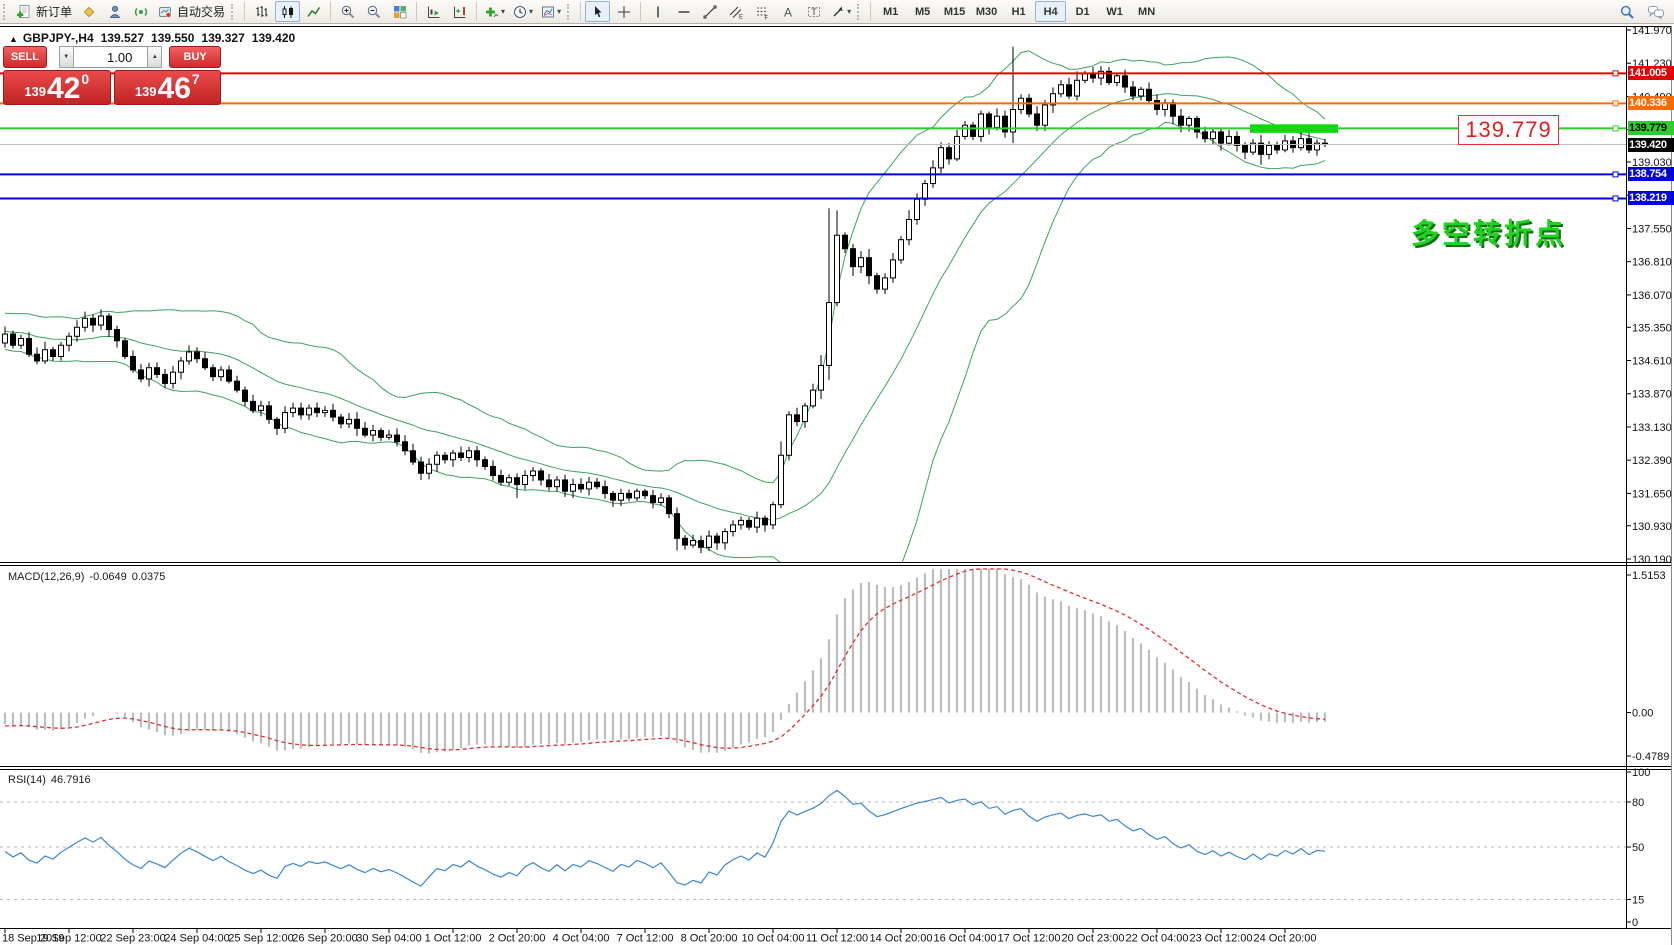  I want to click on autotrading-icon, so click(165, 12).